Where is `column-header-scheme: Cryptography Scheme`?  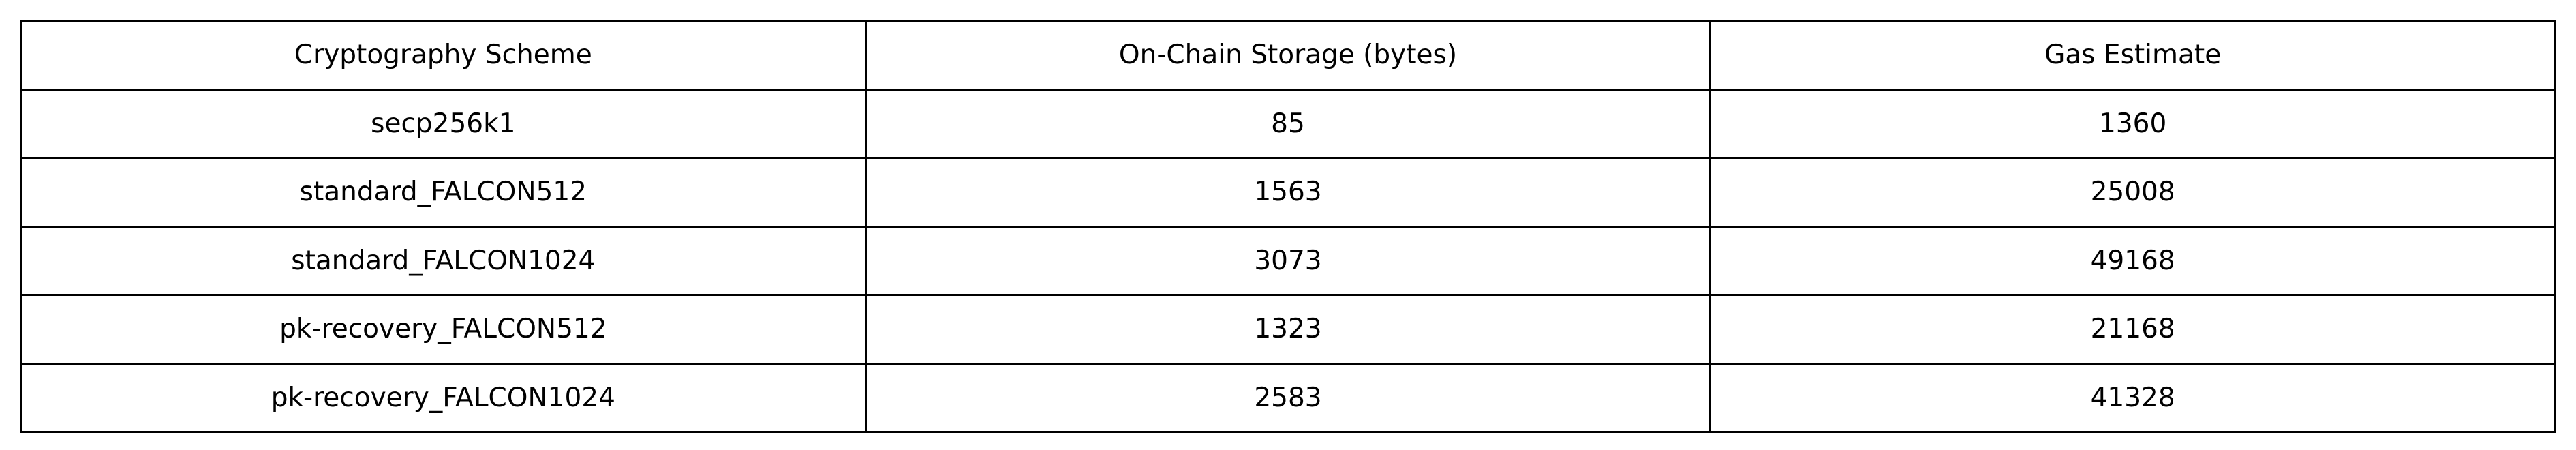
column-header-scheme: Cryptography Scheme is located at coordinates (443, 55).